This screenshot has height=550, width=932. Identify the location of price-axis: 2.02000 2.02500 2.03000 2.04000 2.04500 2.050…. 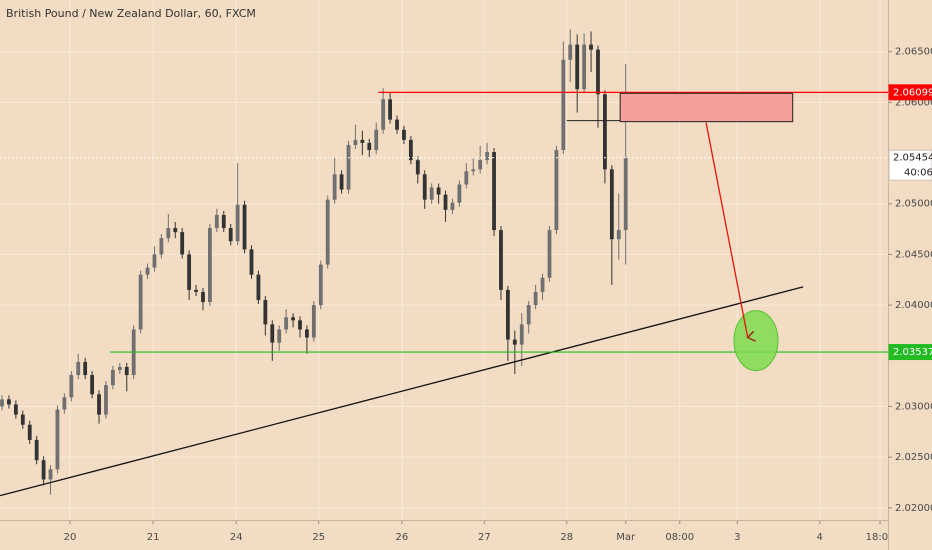
(910, 280).